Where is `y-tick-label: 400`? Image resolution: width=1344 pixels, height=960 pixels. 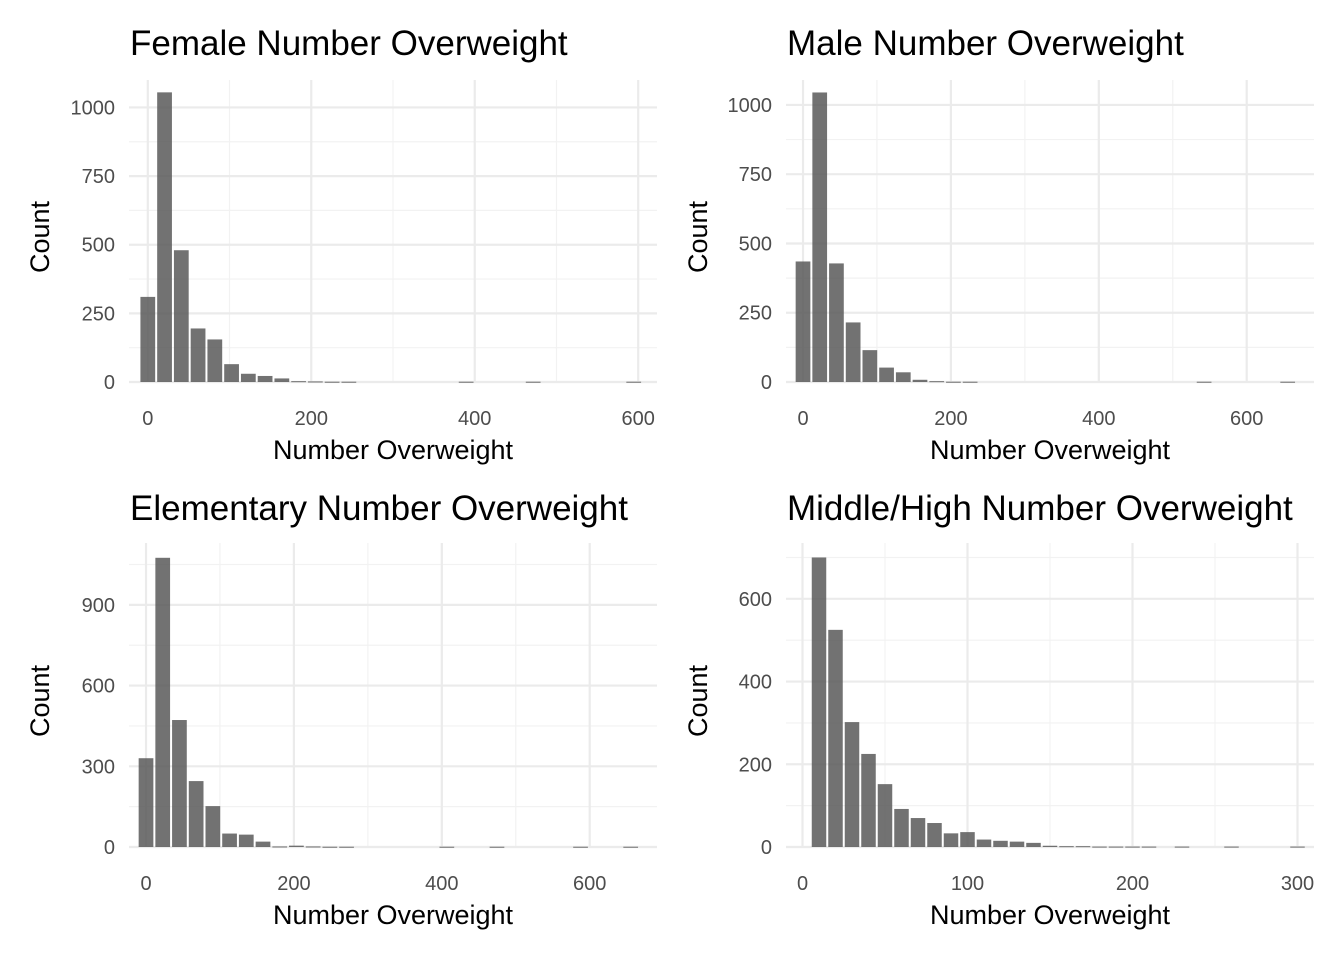 y-tick-label: 400 is located at coordinates (755, 683).